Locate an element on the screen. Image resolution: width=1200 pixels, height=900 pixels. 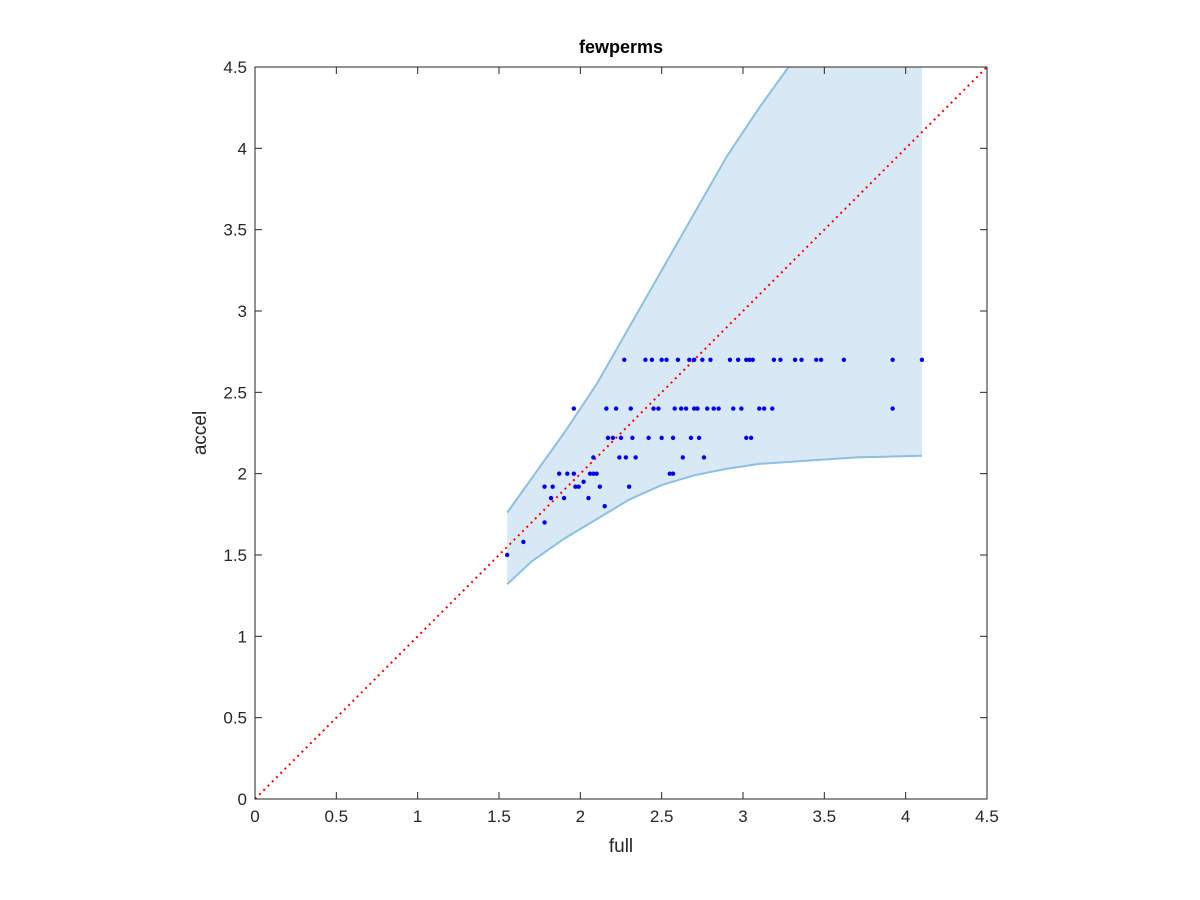
data-points is located at coordinates (714, 457).